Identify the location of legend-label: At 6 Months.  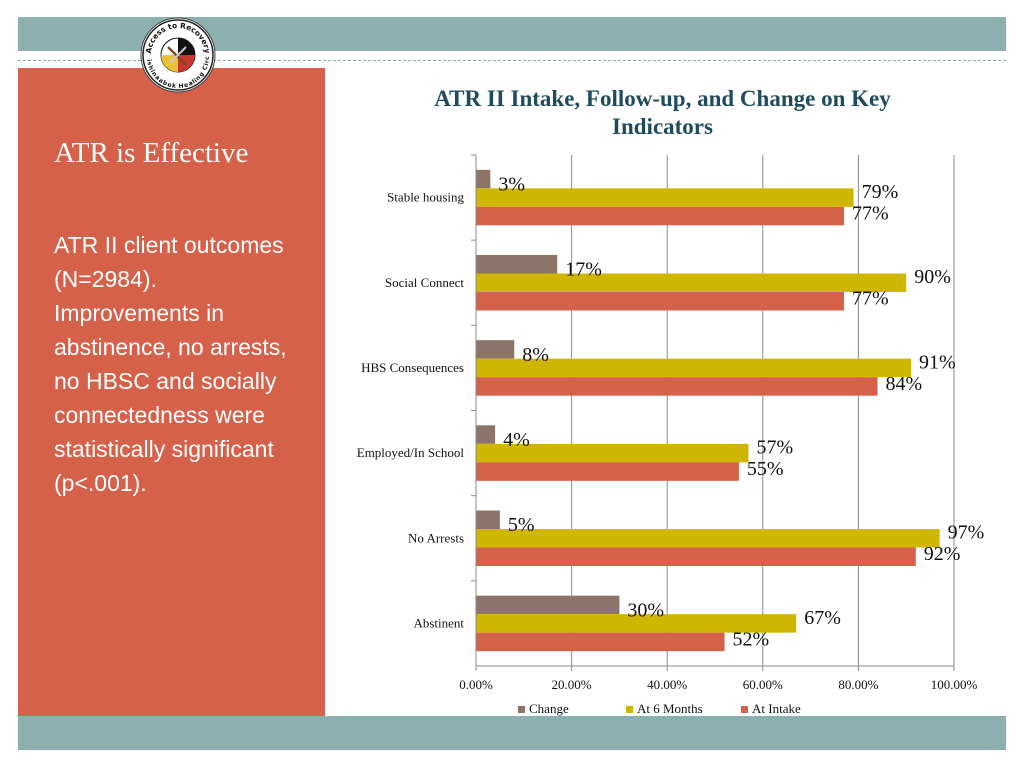
(670, 708).